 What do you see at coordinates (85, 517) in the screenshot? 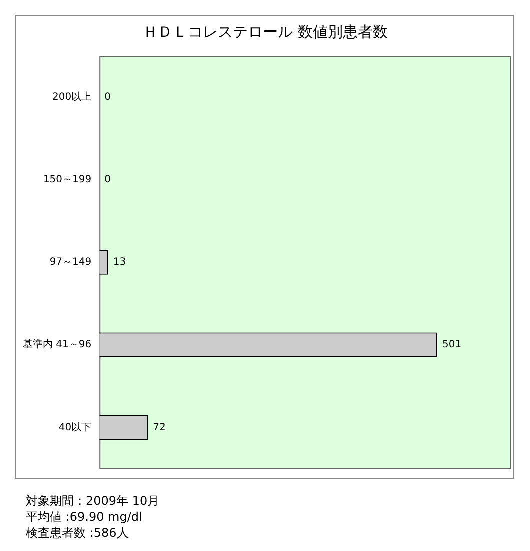
I see `text: 平均値 :69.90 mg/dl` at bounding box center [85, 517].